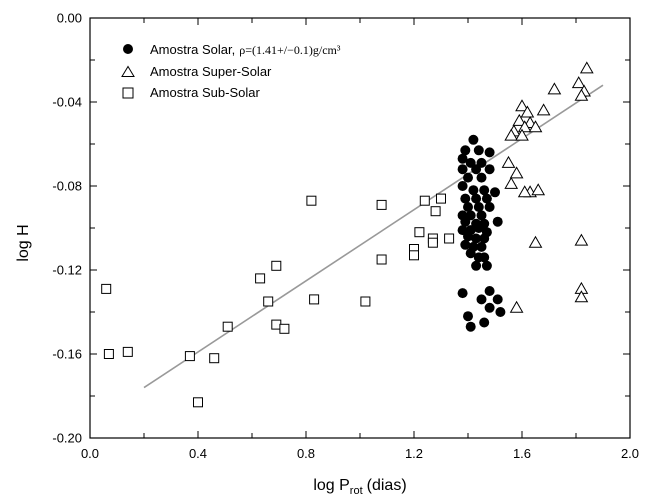 This screenshot has height=499, width=646. I want to click on x-axis-title-subscript: rot, so click(356, 491).